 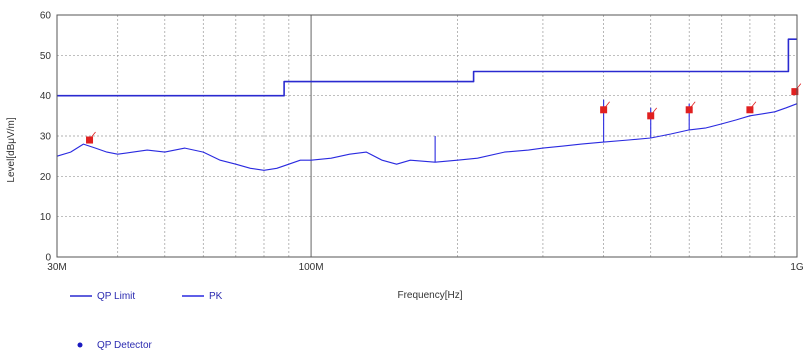 I want to click on x-tick-label: 100M, so click(x=311, y=267).